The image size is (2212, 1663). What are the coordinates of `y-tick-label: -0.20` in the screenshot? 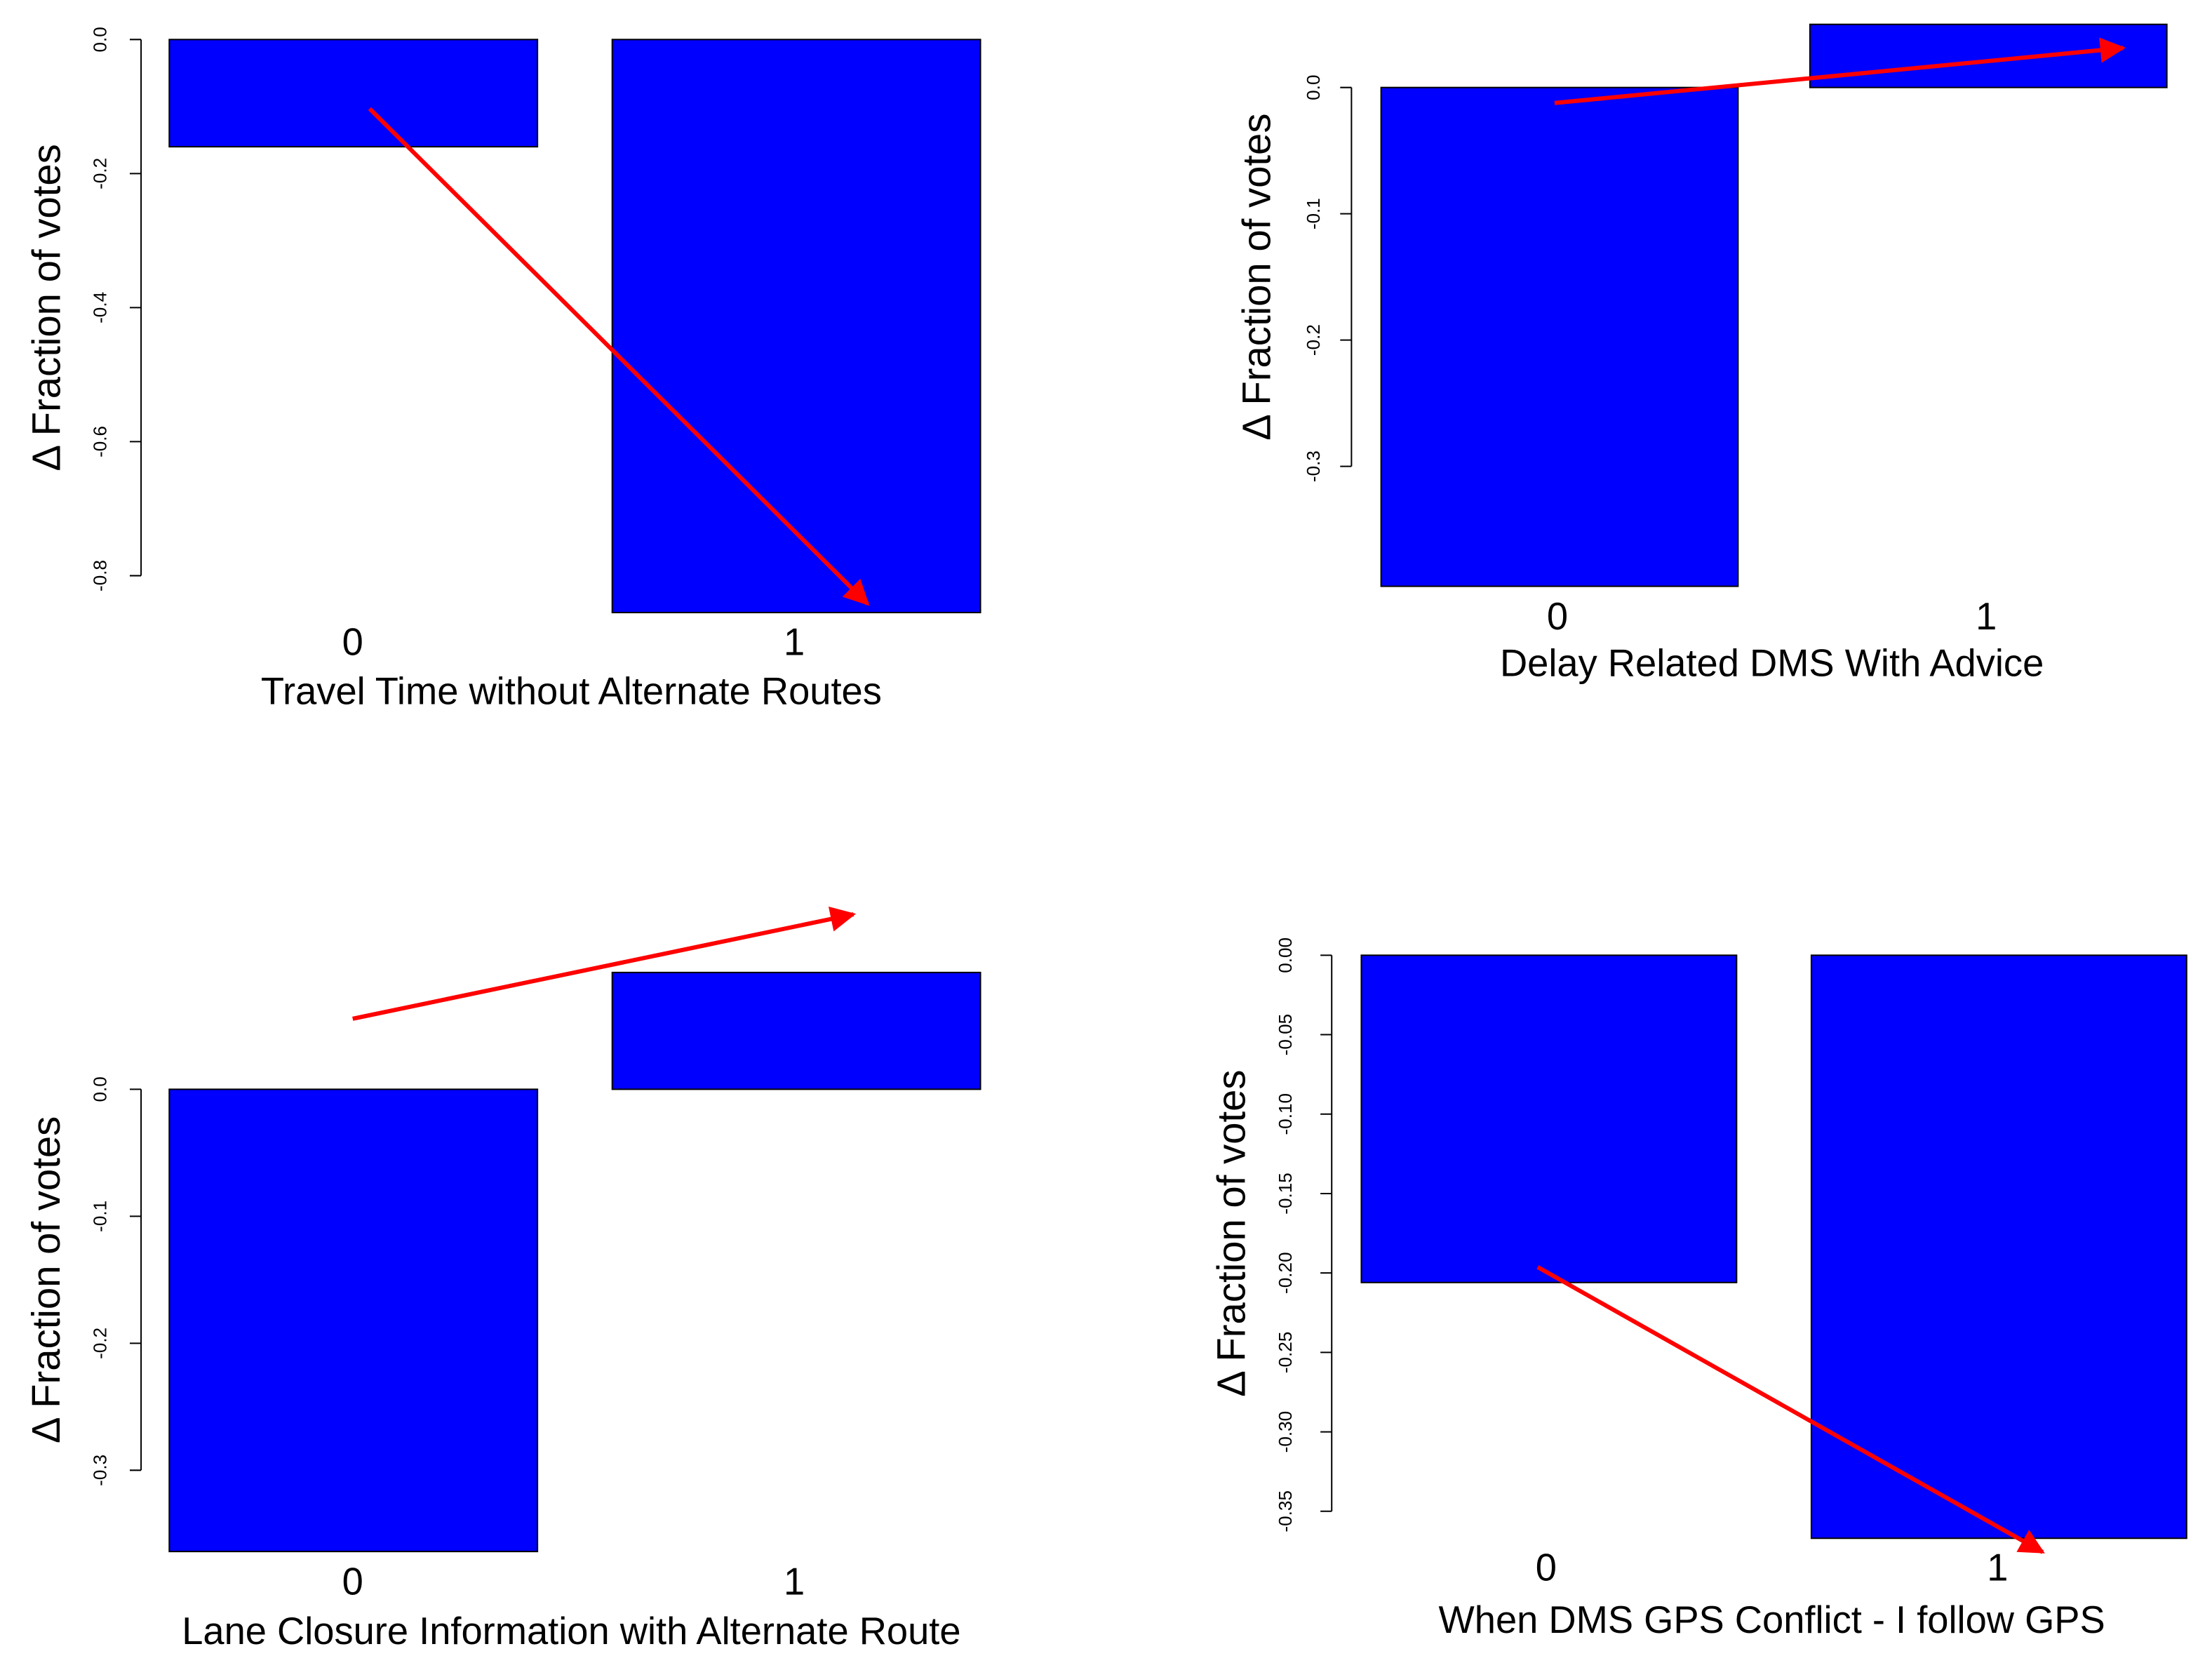 It's located at (1285, 1273).